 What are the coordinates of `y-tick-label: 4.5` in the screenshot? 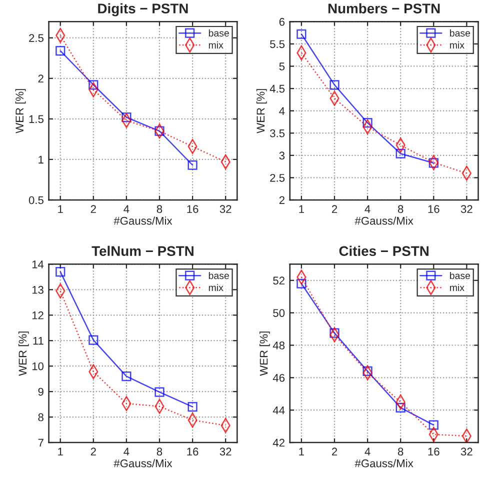 It's located at (277, 88).